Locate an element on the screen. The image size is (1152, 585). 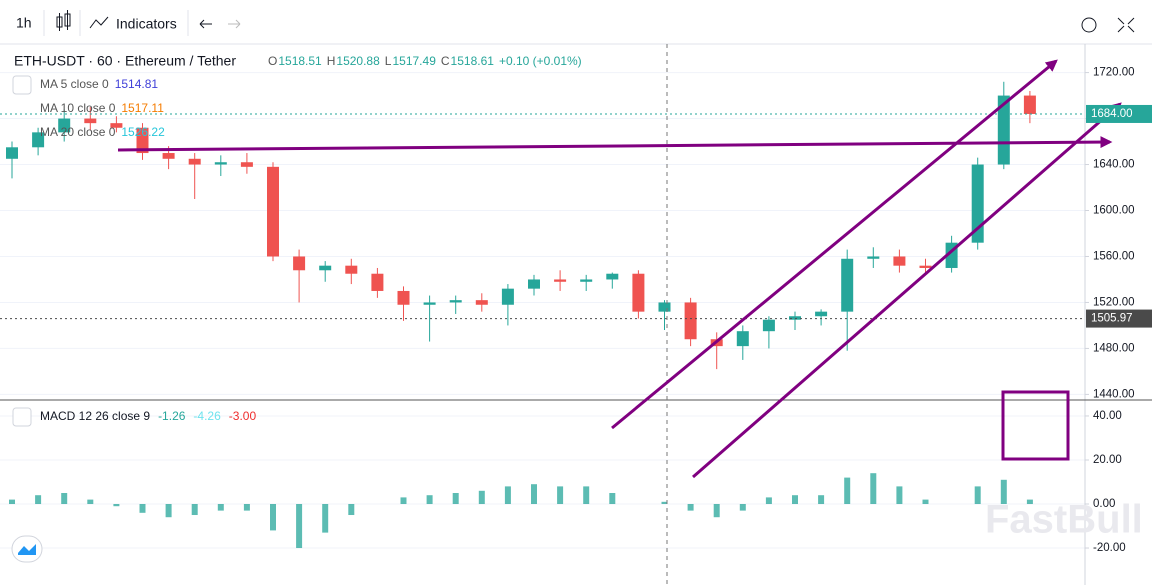
ohlc-value: 1518.51 is located at coordinates (300, 61).